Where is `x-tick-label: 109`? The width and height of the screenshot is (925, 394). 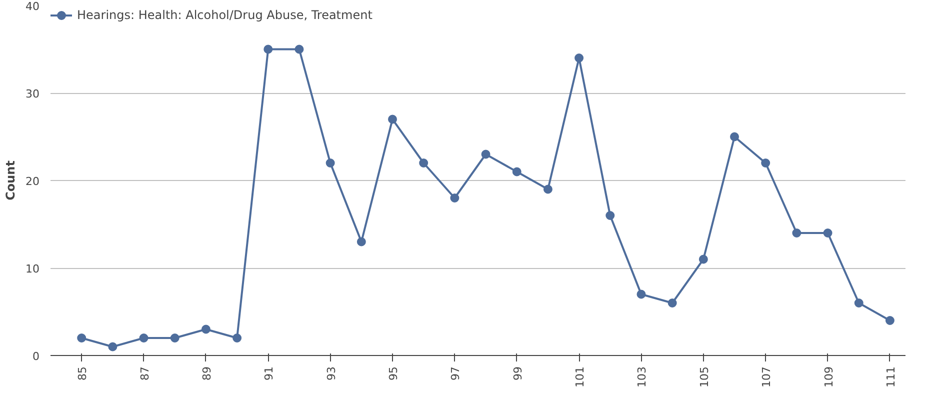 x-tick-label: 109 is located at coordinates (829, 377).